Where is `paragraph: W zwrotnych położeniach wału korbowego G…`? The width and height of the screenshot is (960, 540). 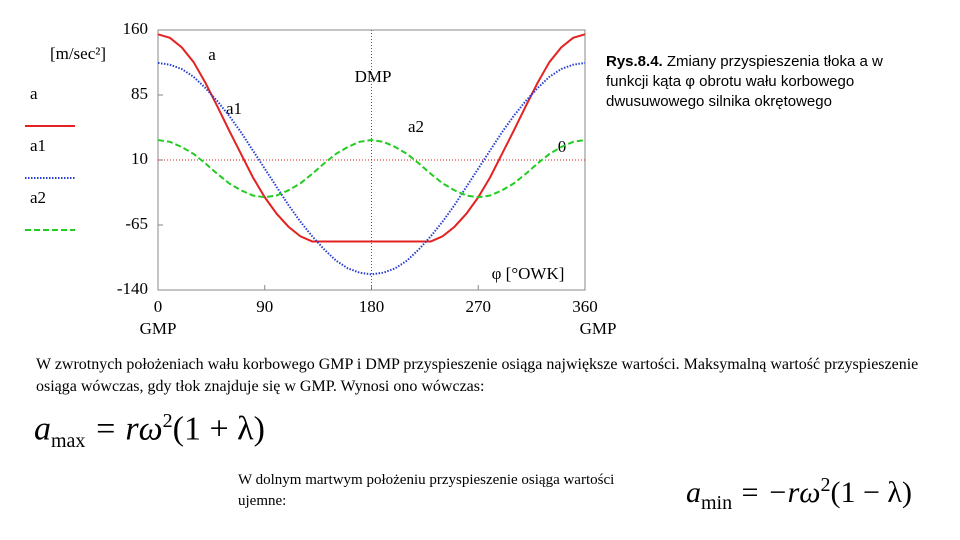
paragraph: W zwrotnych położeniach wału korbowego G… is located at coordinates (477, 375).